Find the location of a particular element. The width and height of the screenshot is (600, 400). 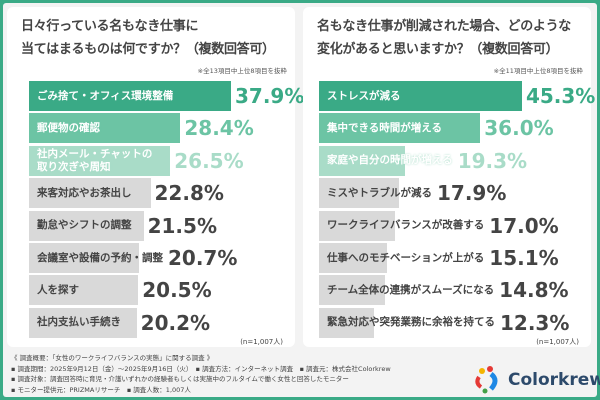

bar-label: 来客対応やお茶出し is located at coordinates (84, 192).